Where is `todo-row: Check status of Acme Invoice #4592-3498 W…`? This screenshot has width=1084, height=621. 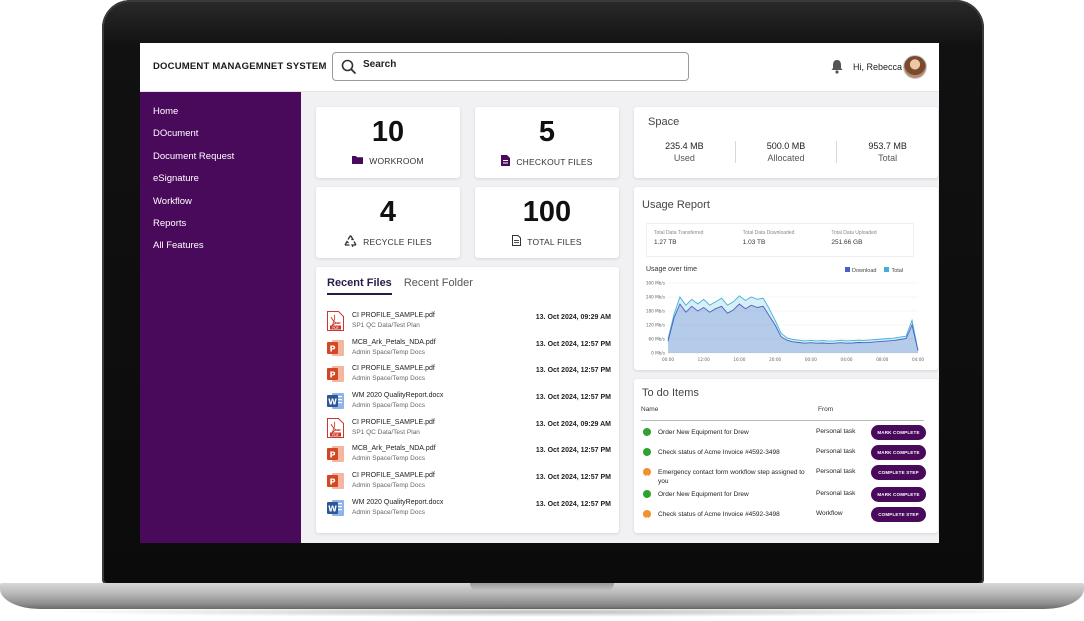 todo-row: Check status of Acme Invoice #4592-3498 W… is located at coordinates (783, 517).